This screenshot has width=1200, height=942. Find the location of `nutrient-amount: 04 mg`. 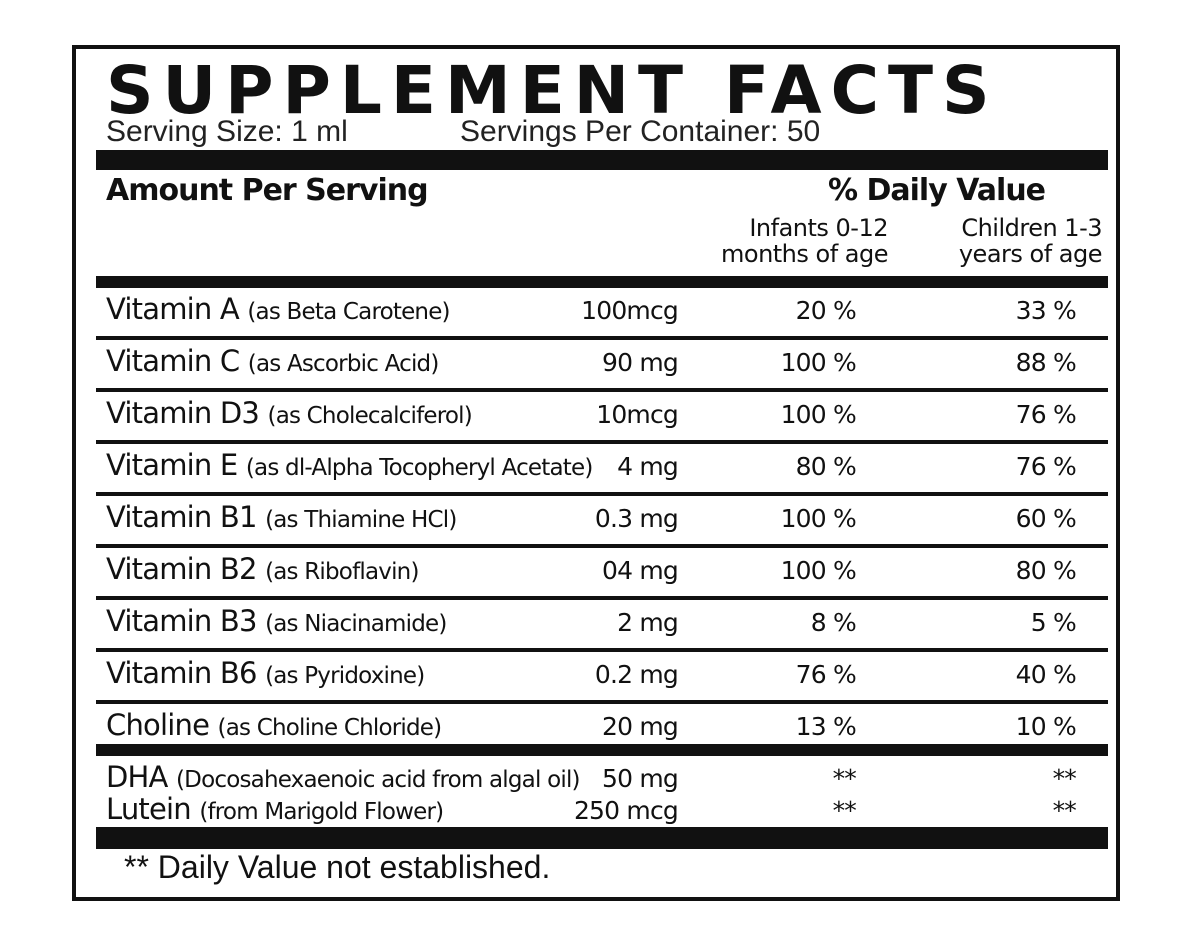

nutrient-amount: 04 mg is located at coordinates (640, 570).